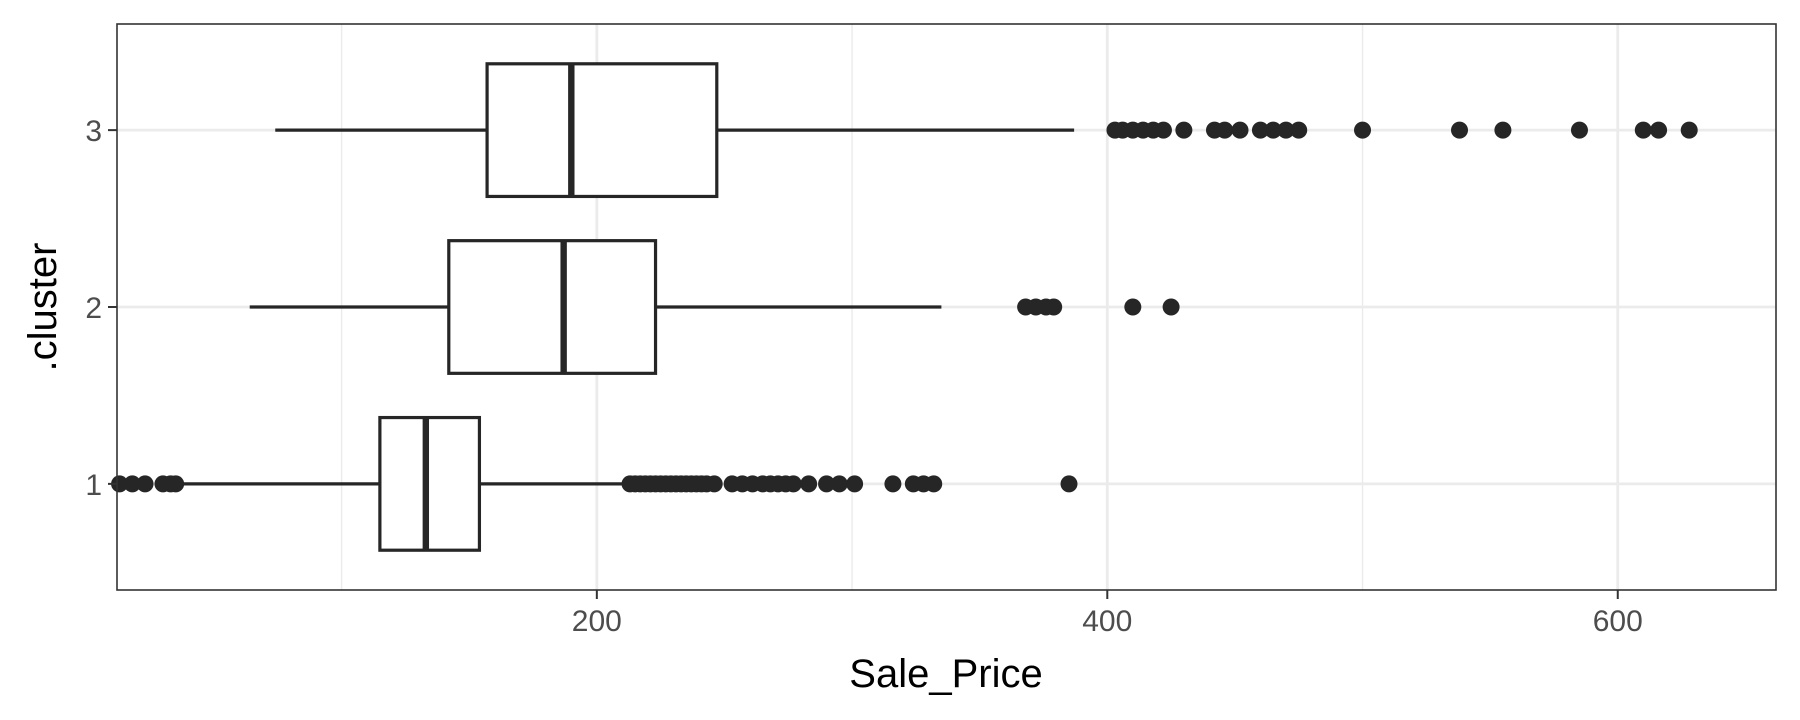 This screenshot has height=720, width=1800. I want to click on y-tick-label: 3, so click(93, 131).